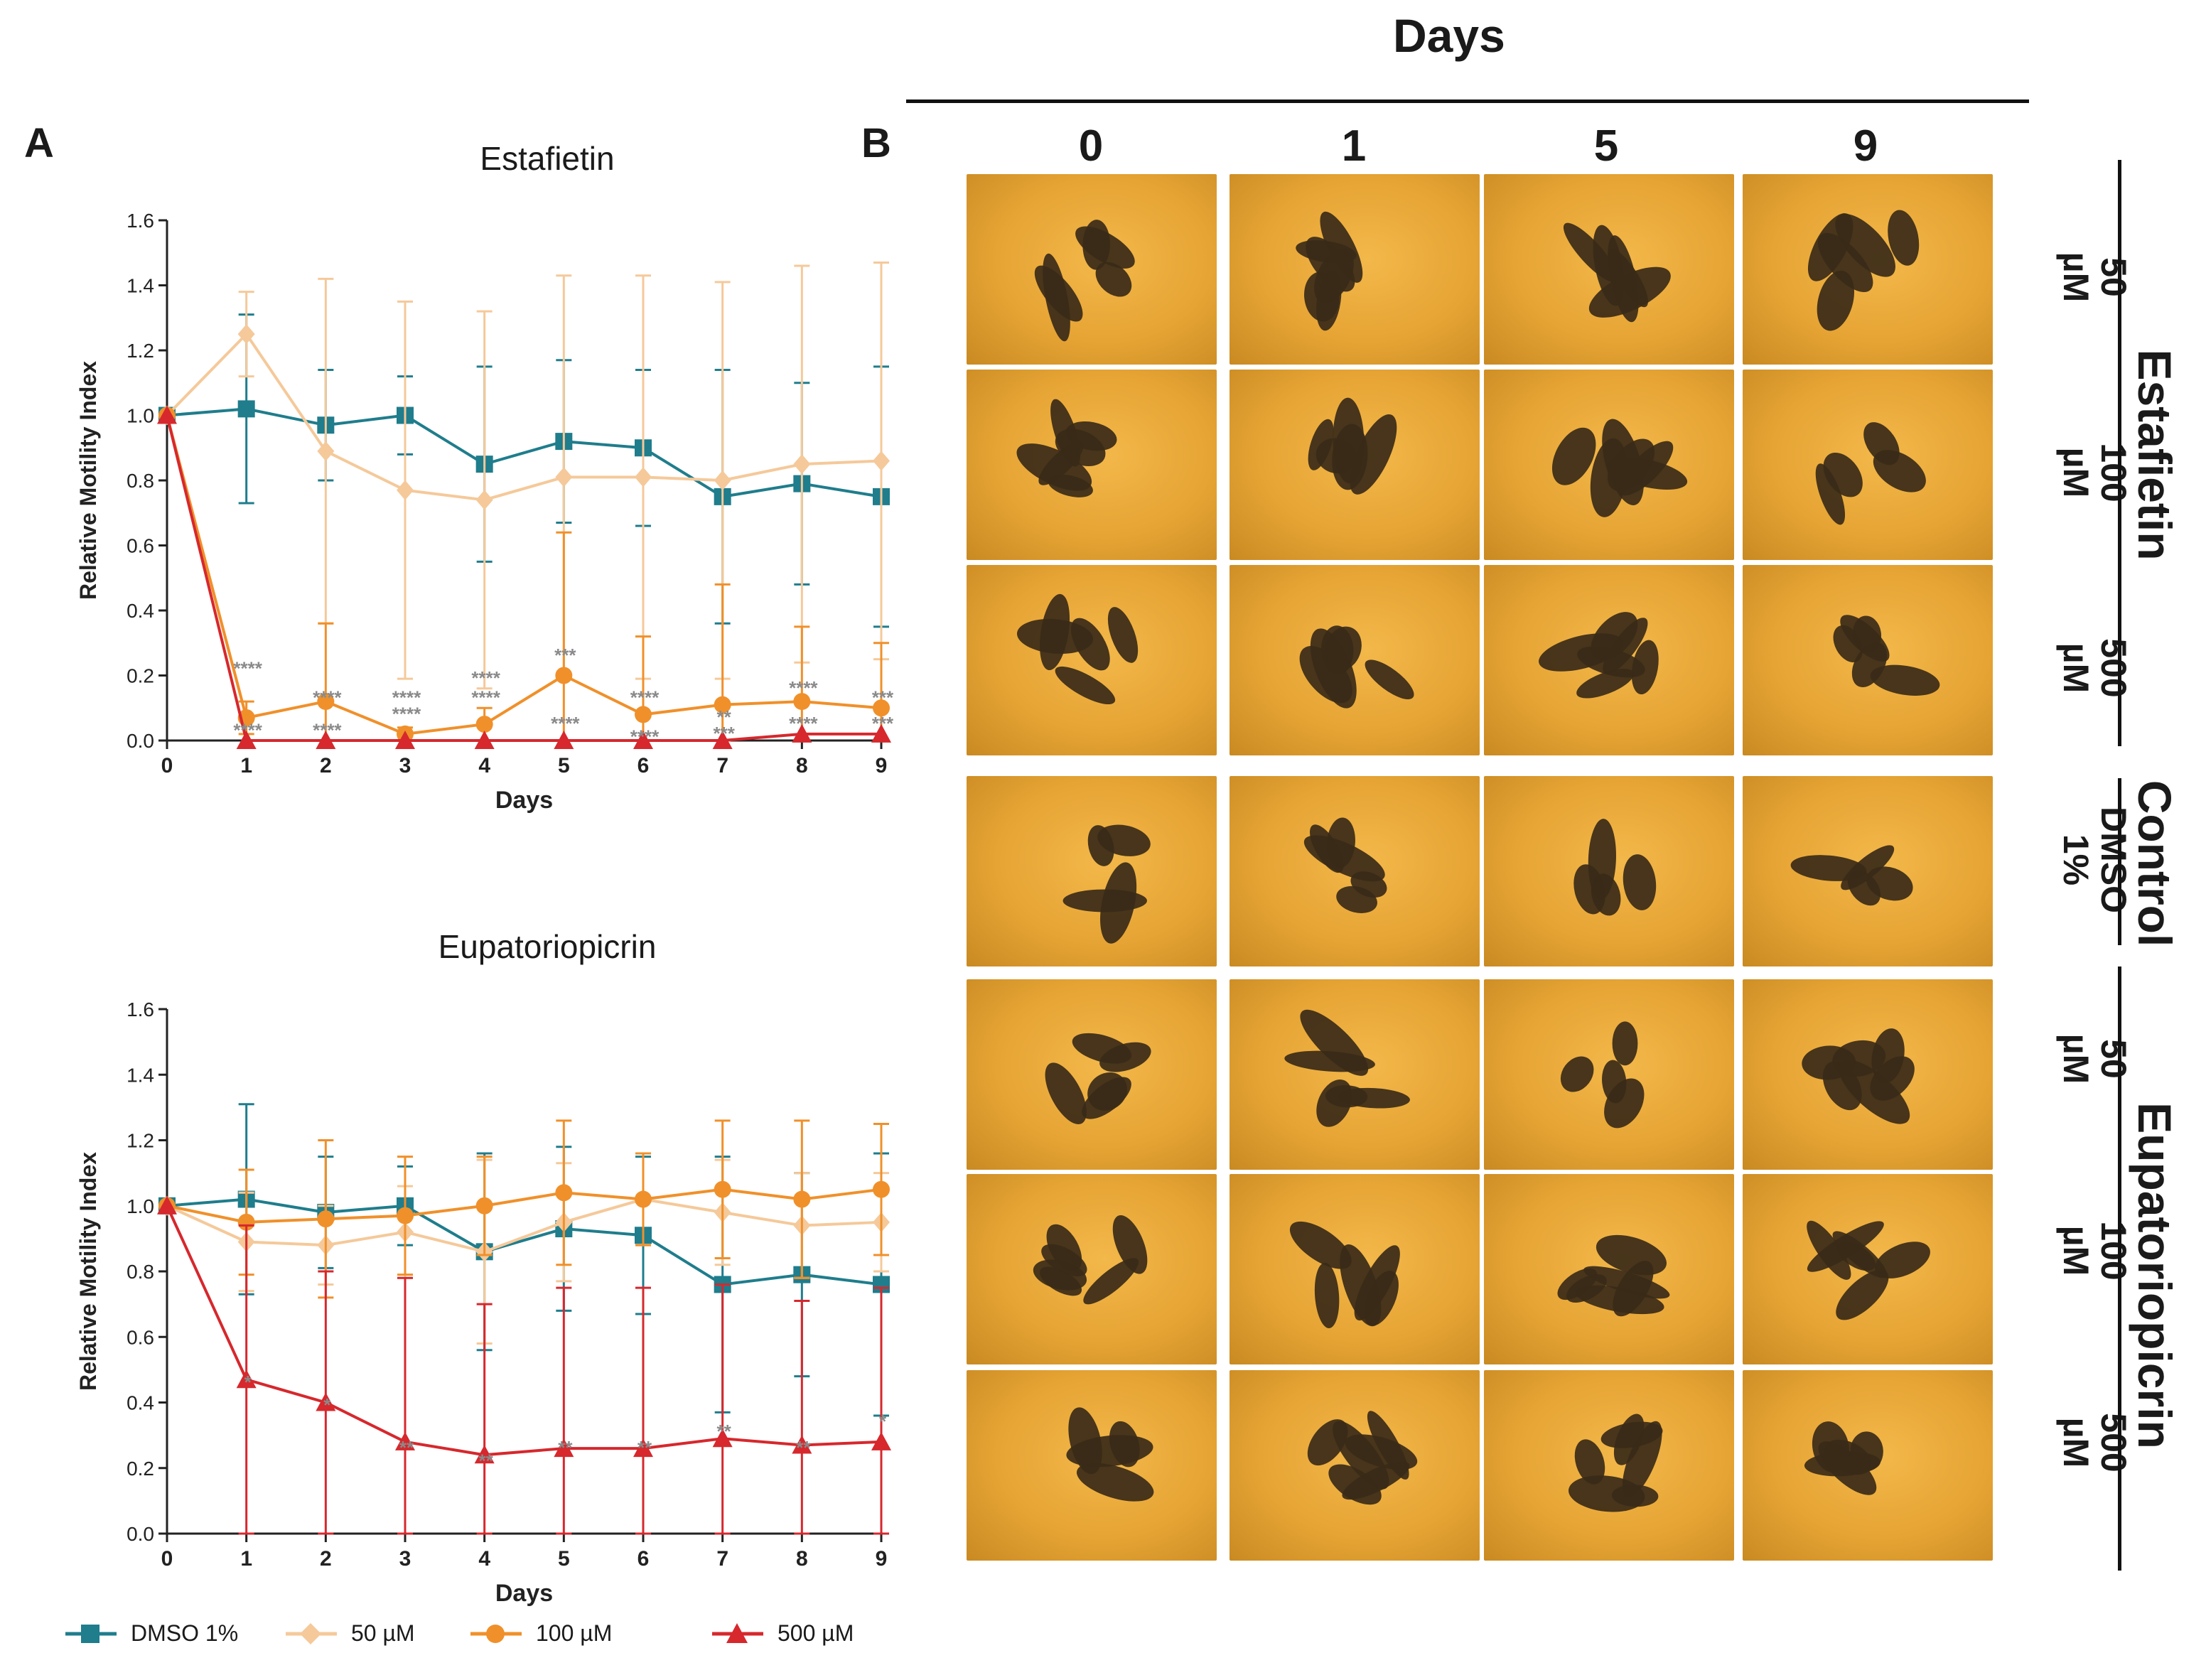  I want to click on column-label-day-1: 1, so click(1354, 147).